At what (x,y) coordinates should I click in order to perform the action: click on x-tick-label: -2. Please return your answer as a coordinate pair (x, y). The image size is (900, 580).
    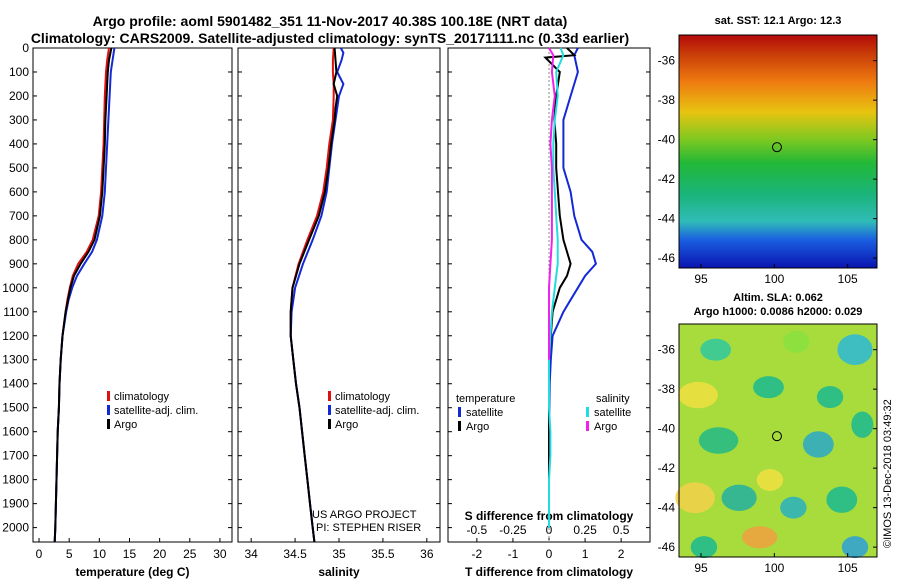
    Looking at the image, I should click on (477, 554).